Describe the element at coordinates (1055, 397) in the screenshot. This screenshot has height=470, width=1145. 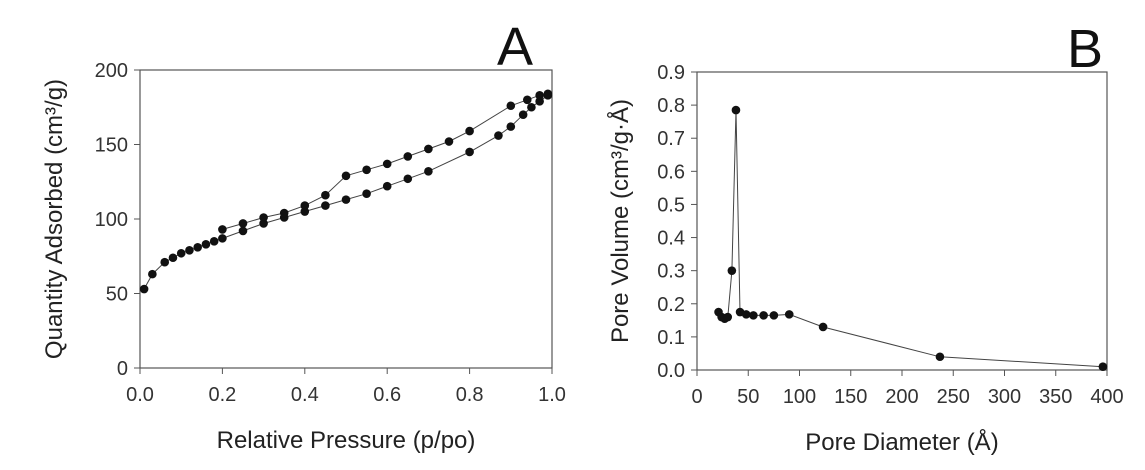
I see `x-tick-label: 350` at that location.